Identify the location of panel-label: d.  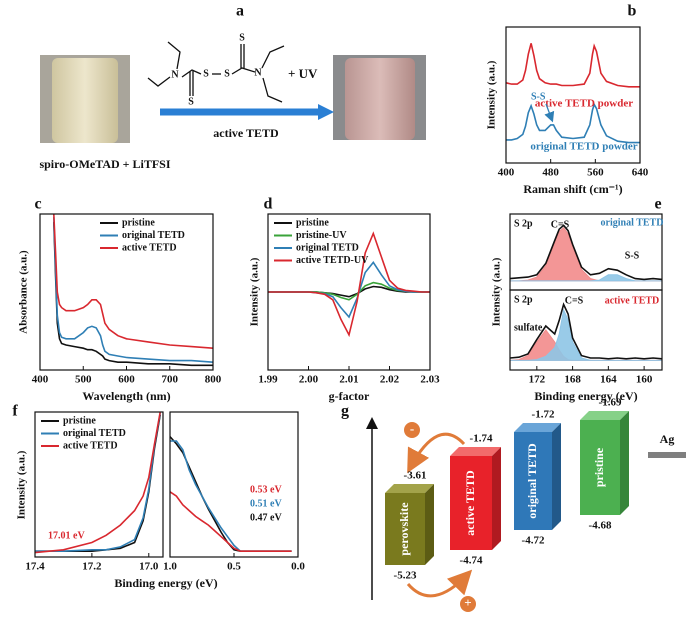
(268, 204).